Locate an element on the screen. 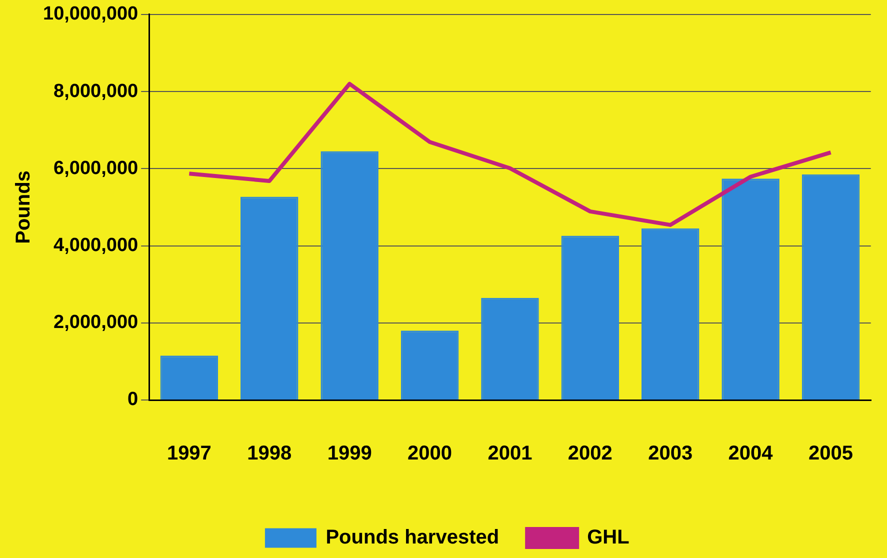  x-tick-label: 2000 is located at coordinates (430, 453).